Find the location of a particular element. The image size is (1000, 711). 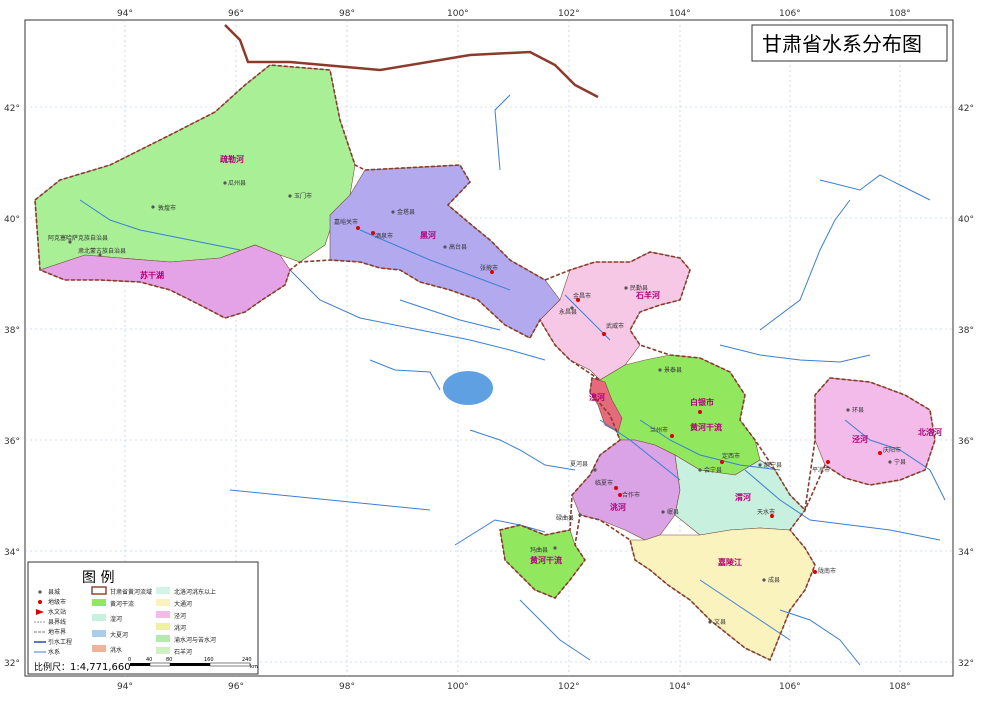

scale-tick: 80 is located at coordinates (169, 660).